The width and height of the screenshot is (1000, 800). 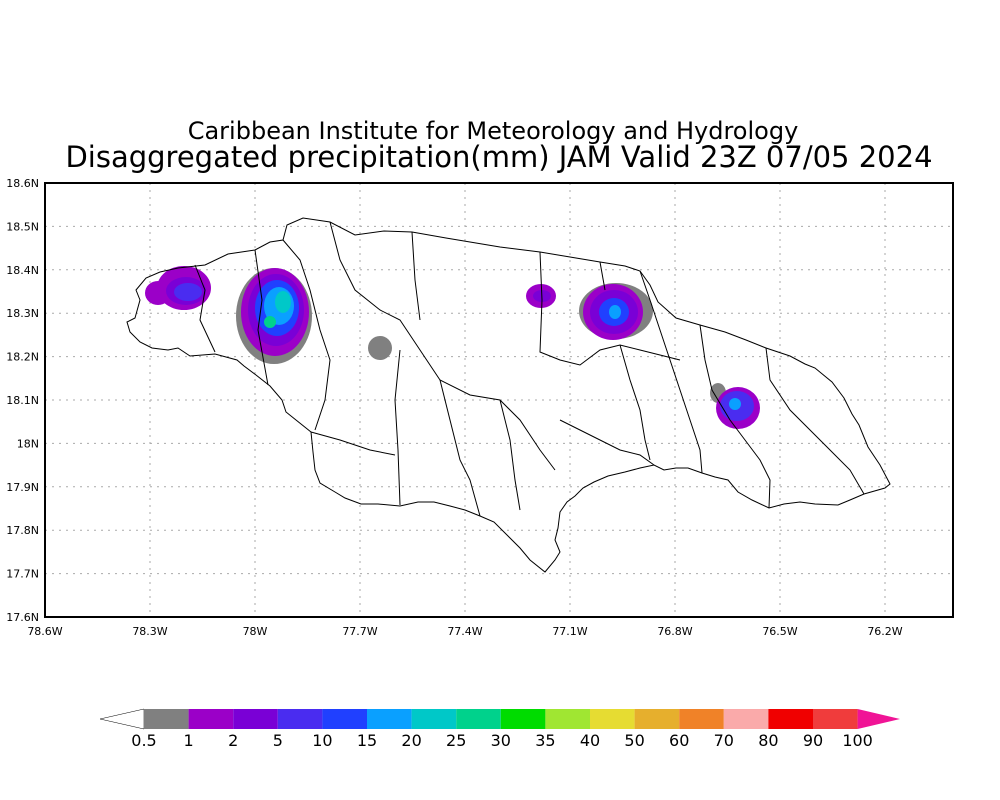 I want to click on lon-tick-label: 77.4W, so click(x=464, y=631).